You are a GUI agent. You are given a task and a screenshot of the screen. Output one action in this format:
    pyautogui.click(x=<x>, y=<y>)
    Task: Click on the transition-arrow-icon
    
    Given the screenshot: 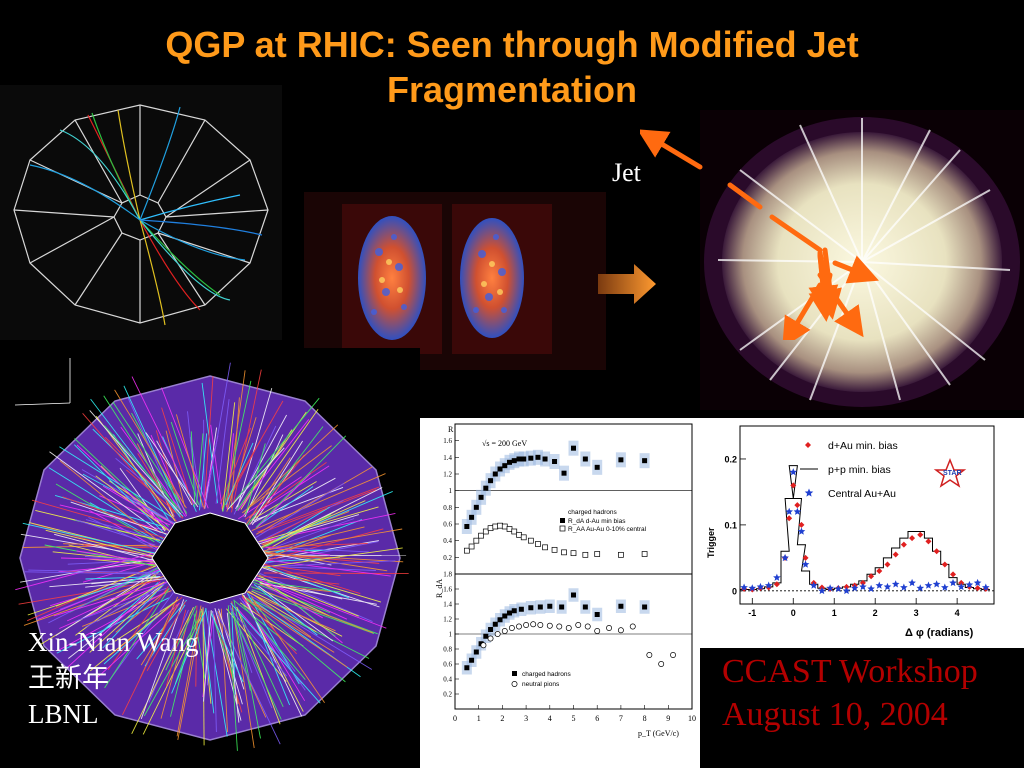 What is the action you would take?
    pyautogui.click(x=627, y=284)
    